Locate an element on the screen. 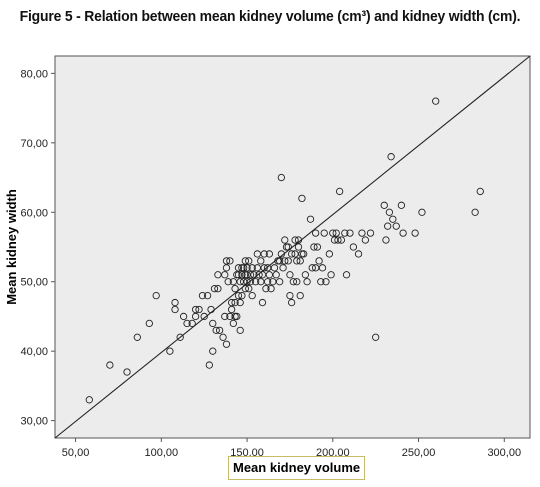 The height and width of the screenshot is (487, 540). y-tick-label: 80,00 is located at coordinates (34, 74).